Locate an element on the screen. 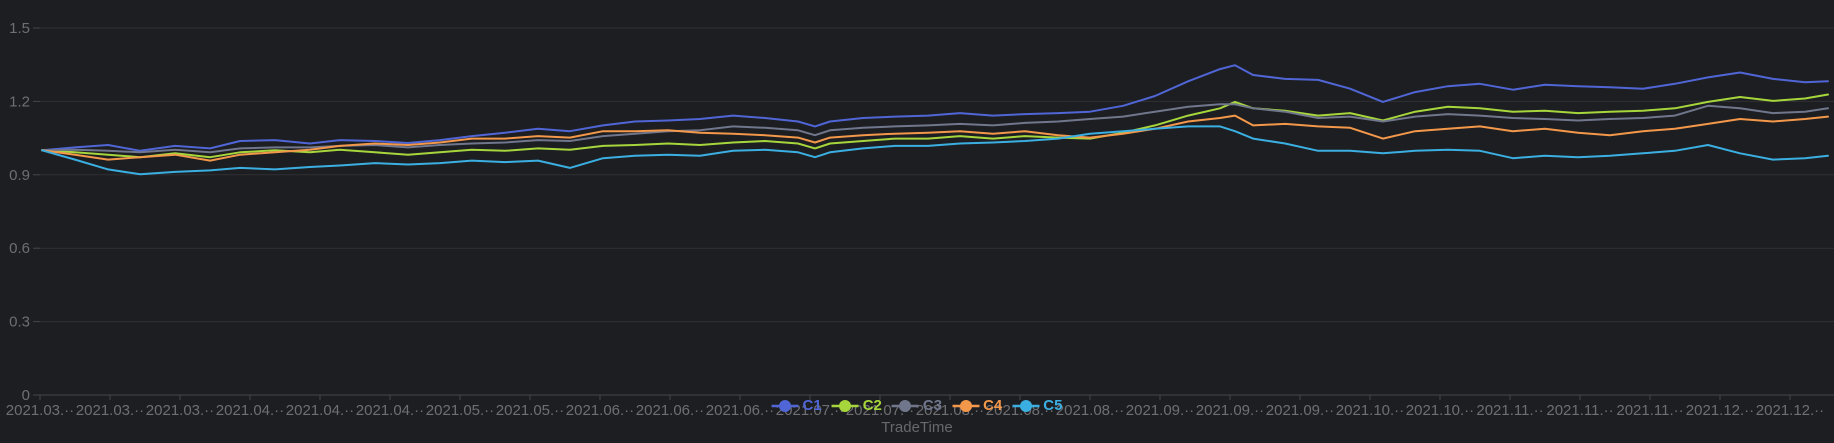 Image resolution: width=1834 pixels, height=443 pixels. series-line-C5 is located at coordinates (935, 150).